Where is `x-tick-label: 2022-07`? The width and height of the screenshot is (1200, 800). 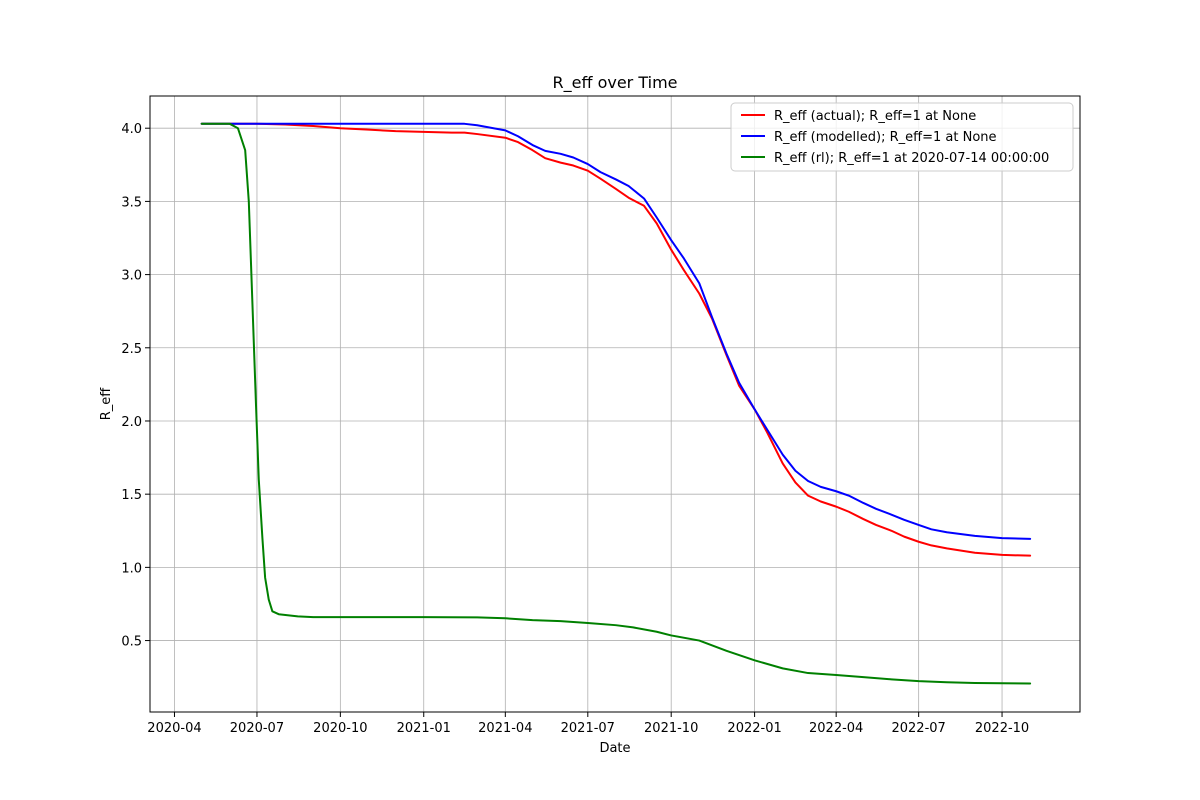 x-tick-label: 2022-07 is located at coordinates (918, 728).